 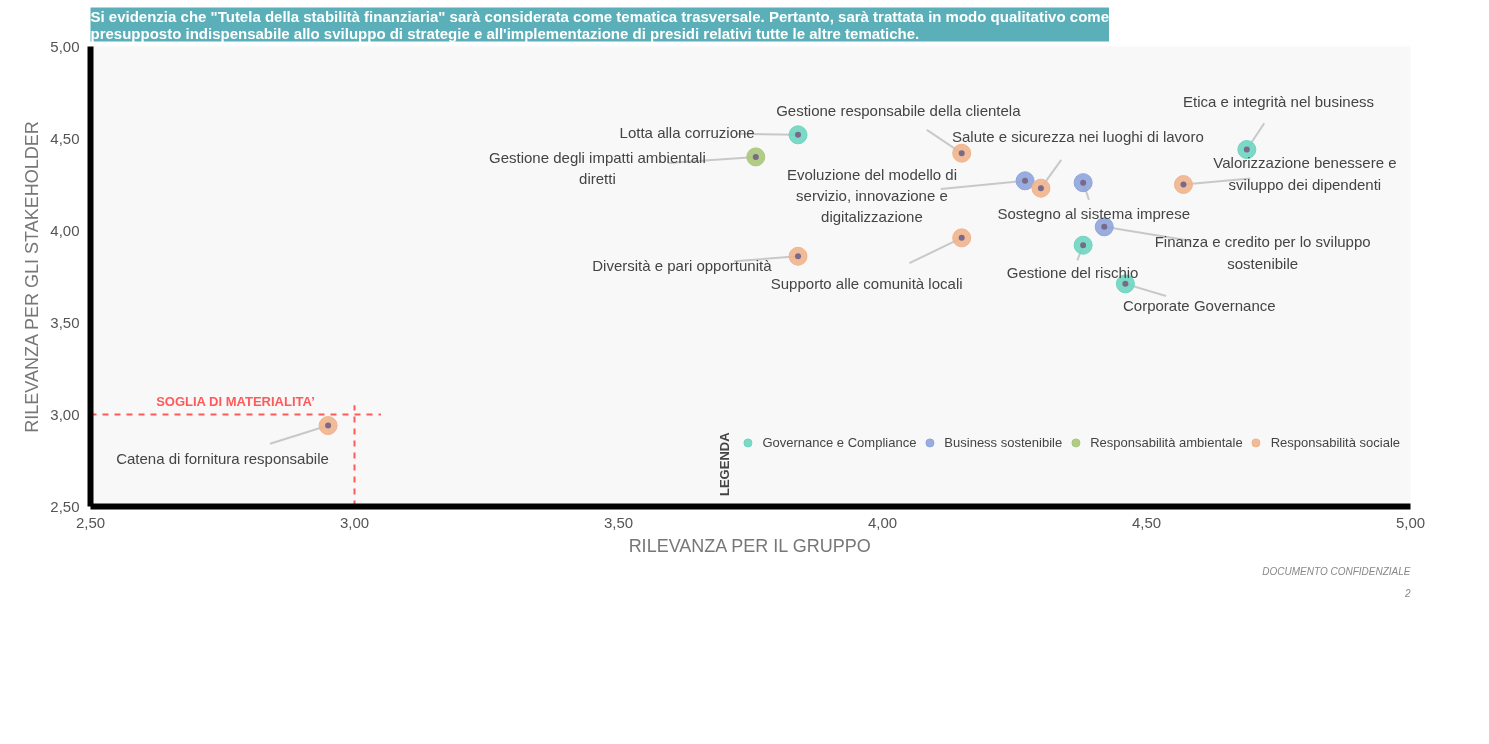 What do you see at coordinates (1166, 442) in the screenshot?
I see `legend-label: Responsabilità ambientale` at bounding box center [1166, 442].